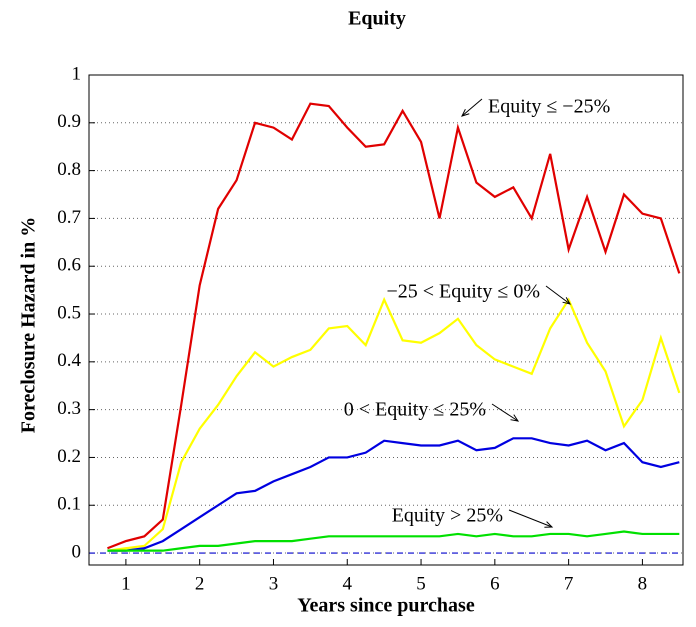 The width and height of the screenshot is (696, 627). Describe the element at coordinates (386, 606) in the screenshot. I see `x-axis-label: Years since purchase` at that location.